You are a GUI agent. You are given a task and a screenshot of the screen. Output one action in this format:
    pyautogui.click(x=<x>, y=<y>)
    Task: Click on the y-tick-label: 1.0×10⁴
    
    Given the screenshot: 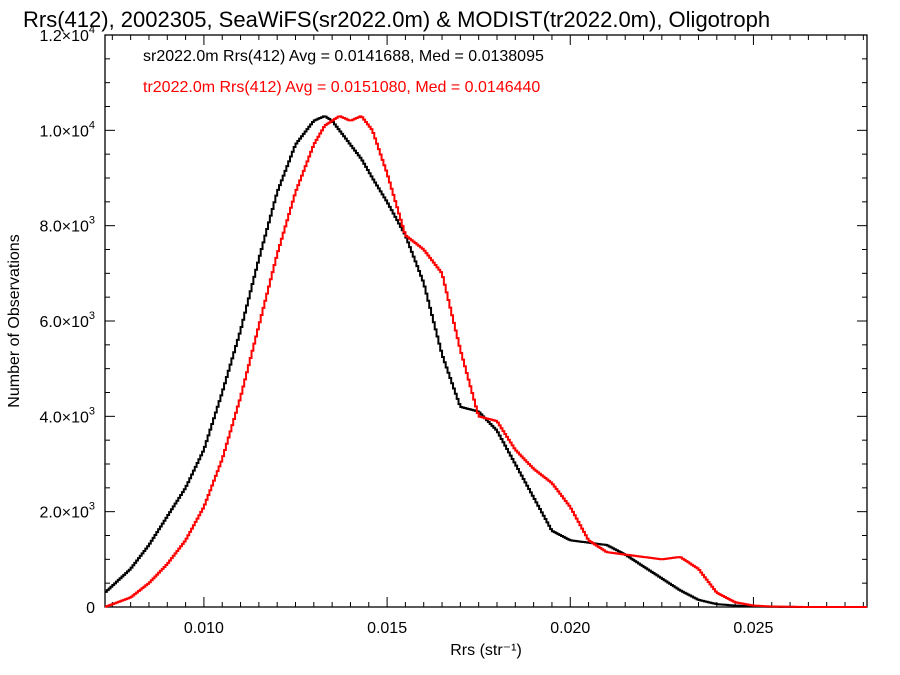 What is the action you would take?
    pyautogui.click(x=67, y=129)
    